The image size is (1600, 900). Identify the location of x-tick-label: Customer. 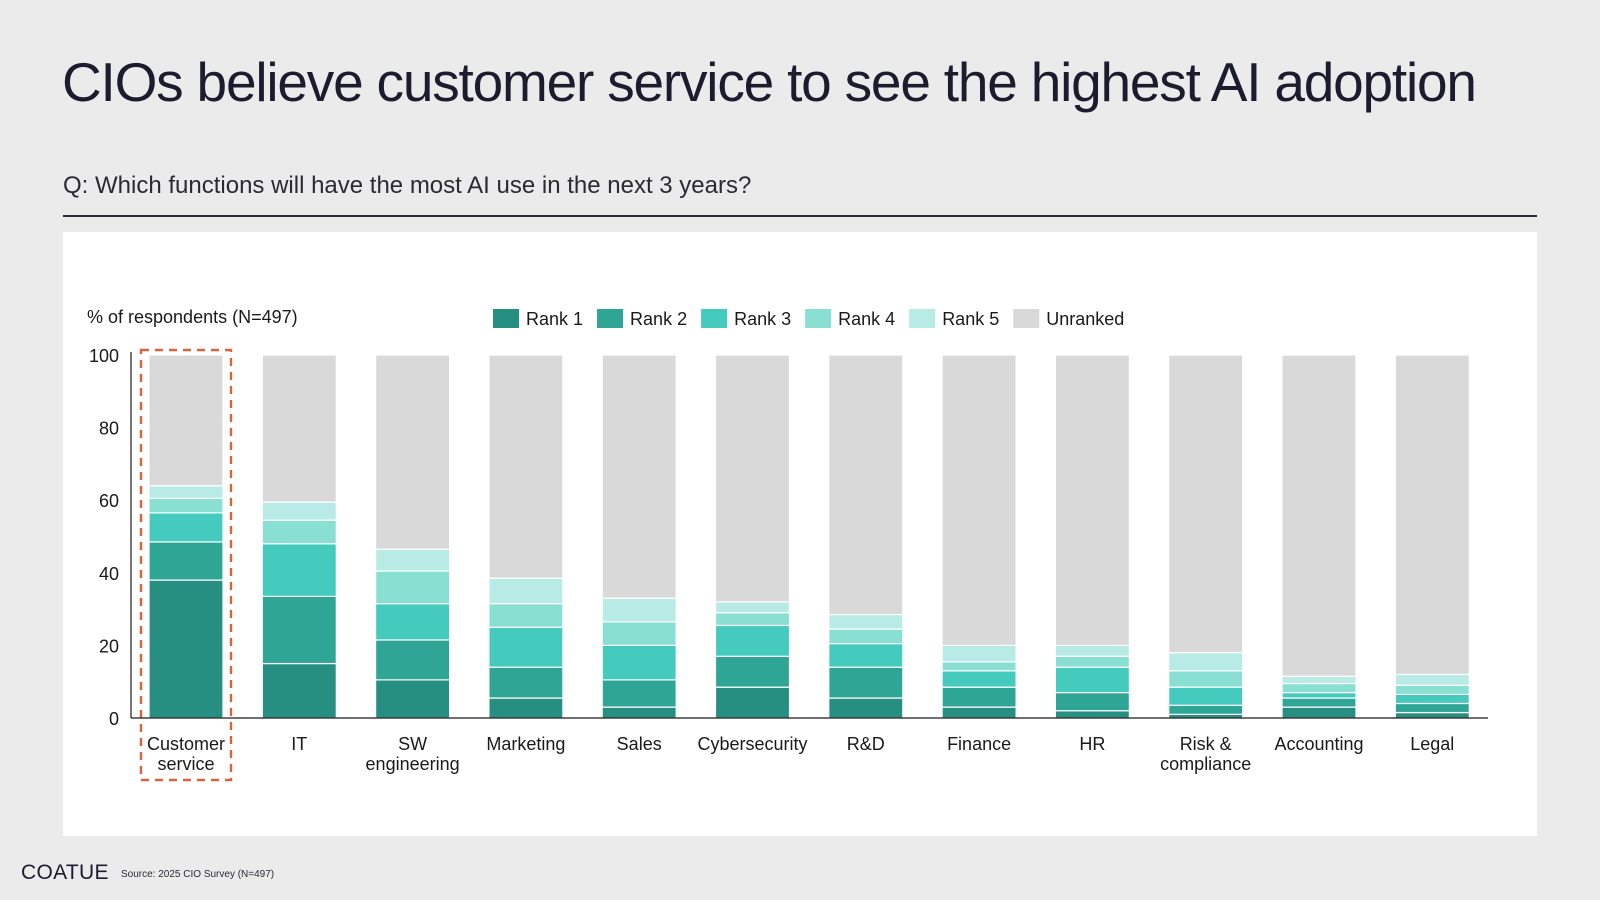
(186, 744).